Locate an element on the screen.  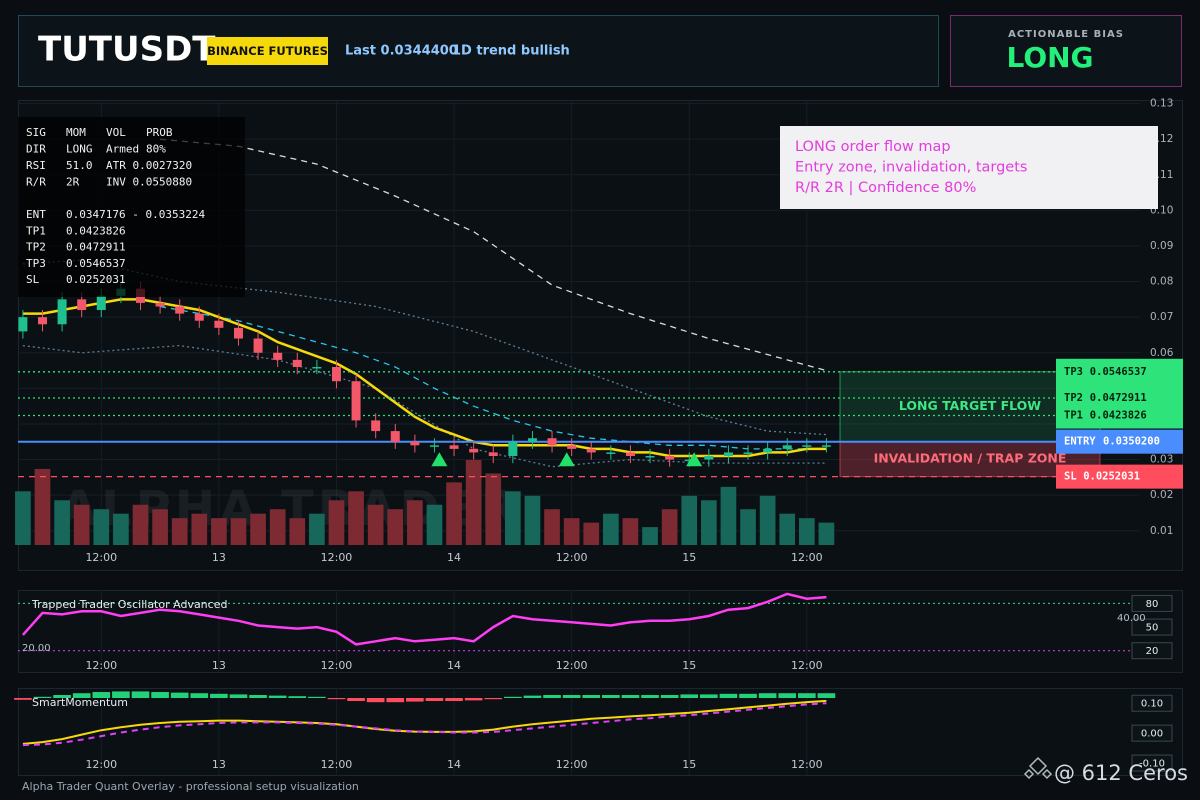
stats-cell: Armed is located at coordinates (122, 149).